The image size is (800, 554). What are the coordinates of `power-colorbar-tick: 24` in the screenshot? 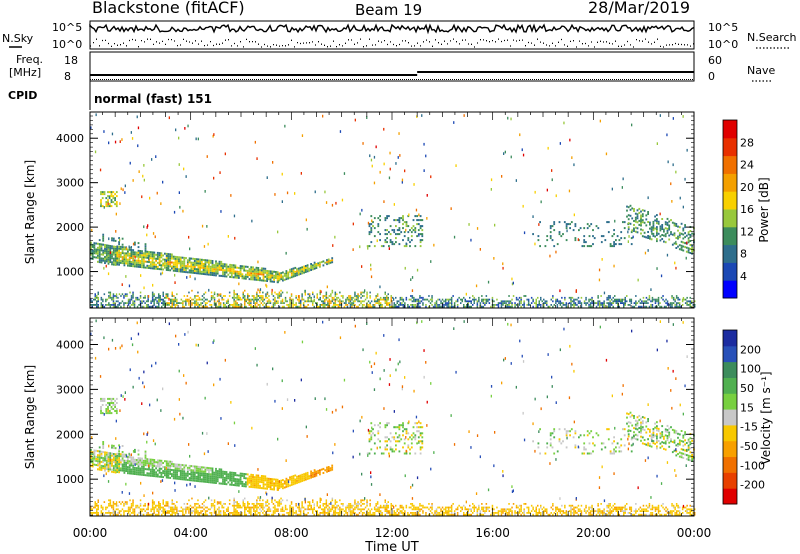 It's located at (747, 165).